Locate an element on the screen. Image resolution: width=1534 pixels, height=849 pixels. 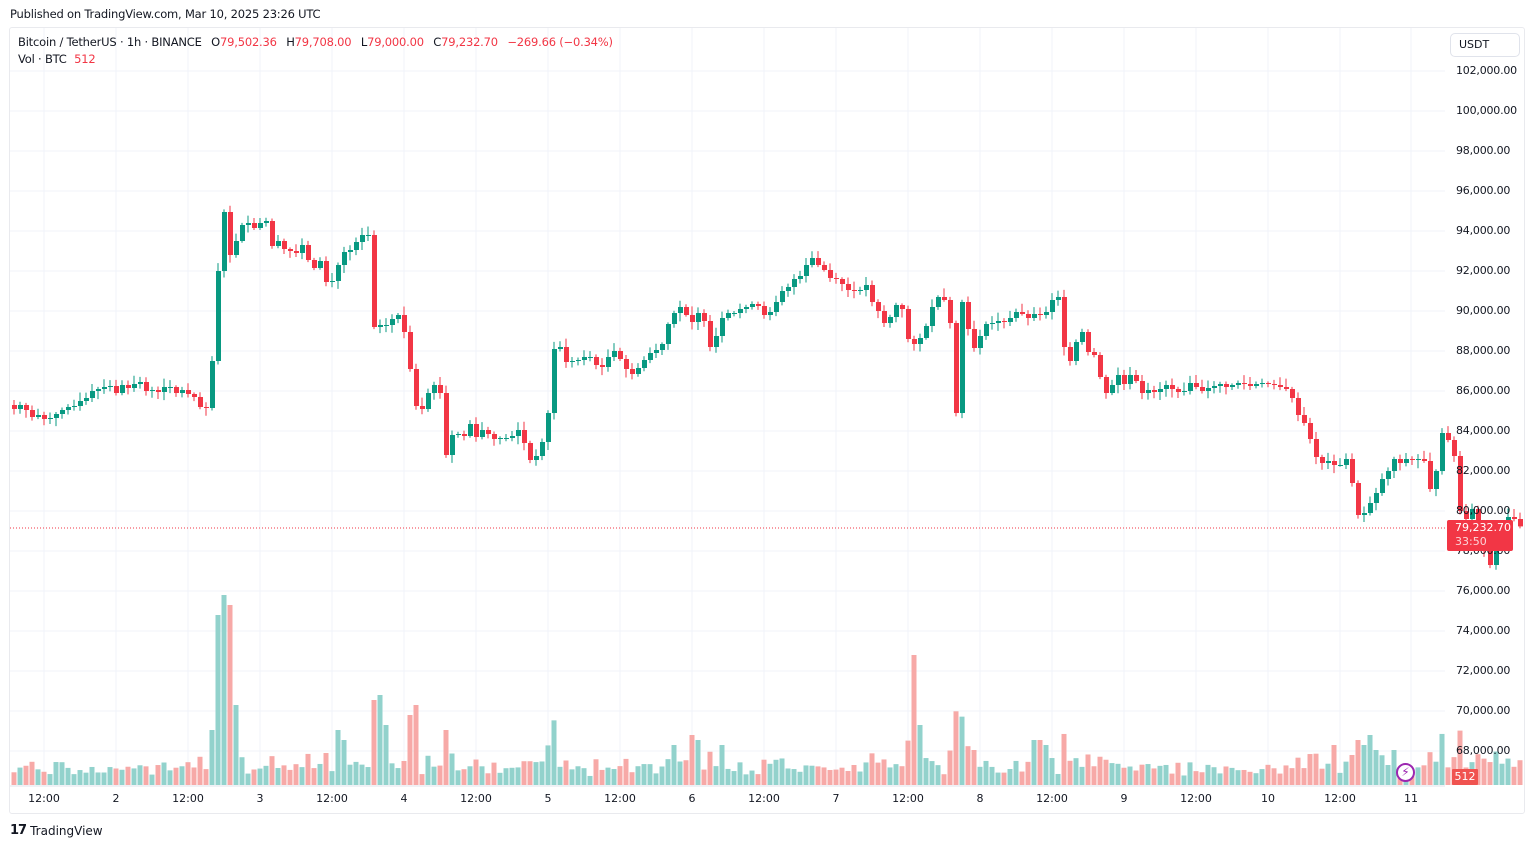
price-tick-label: 96,000.00 is located at coordinates (1483, 190).